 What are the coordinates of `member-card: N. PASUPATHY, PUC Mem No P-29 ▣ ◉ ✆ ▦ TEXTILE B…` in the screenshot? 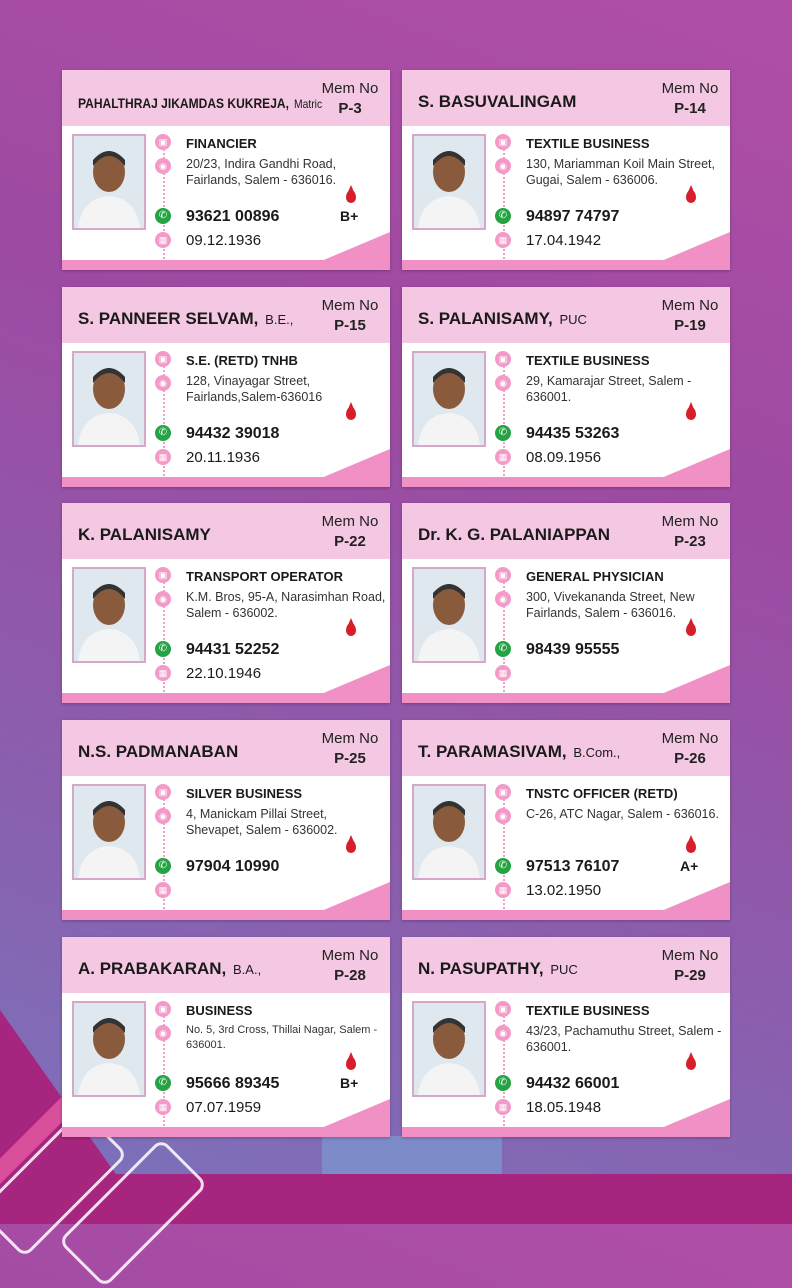 It's located at (566, 1037).